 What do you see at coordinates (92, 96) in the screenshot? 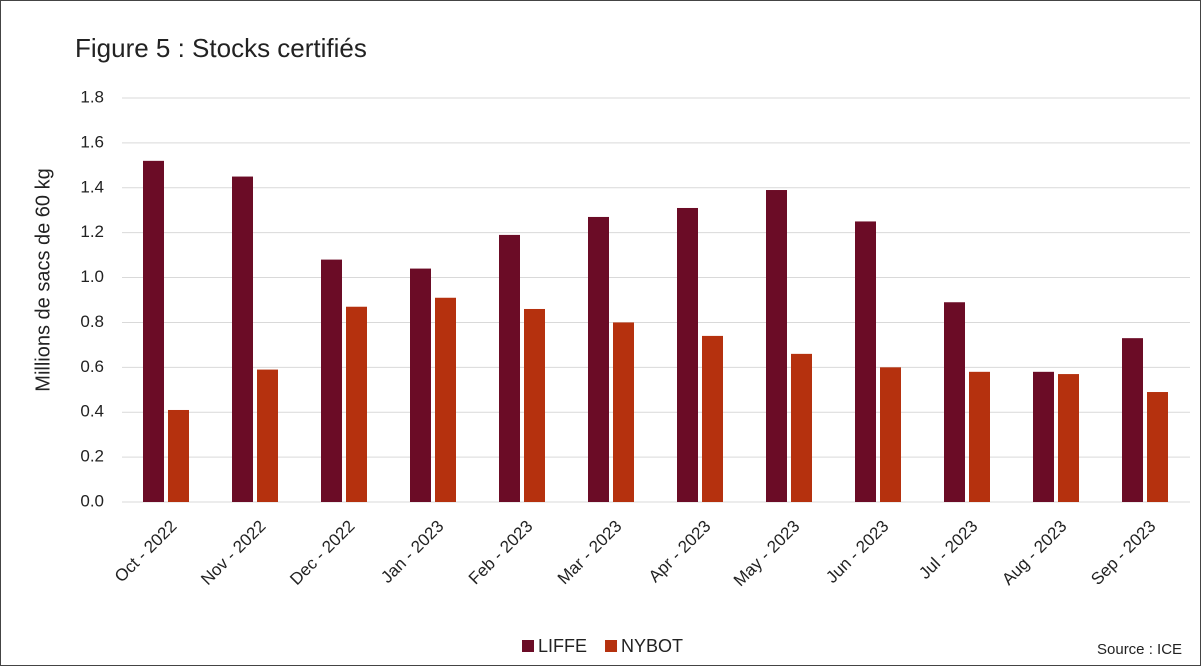
I see `y-tick-label: 1.8` at bounding box center [92, 96].